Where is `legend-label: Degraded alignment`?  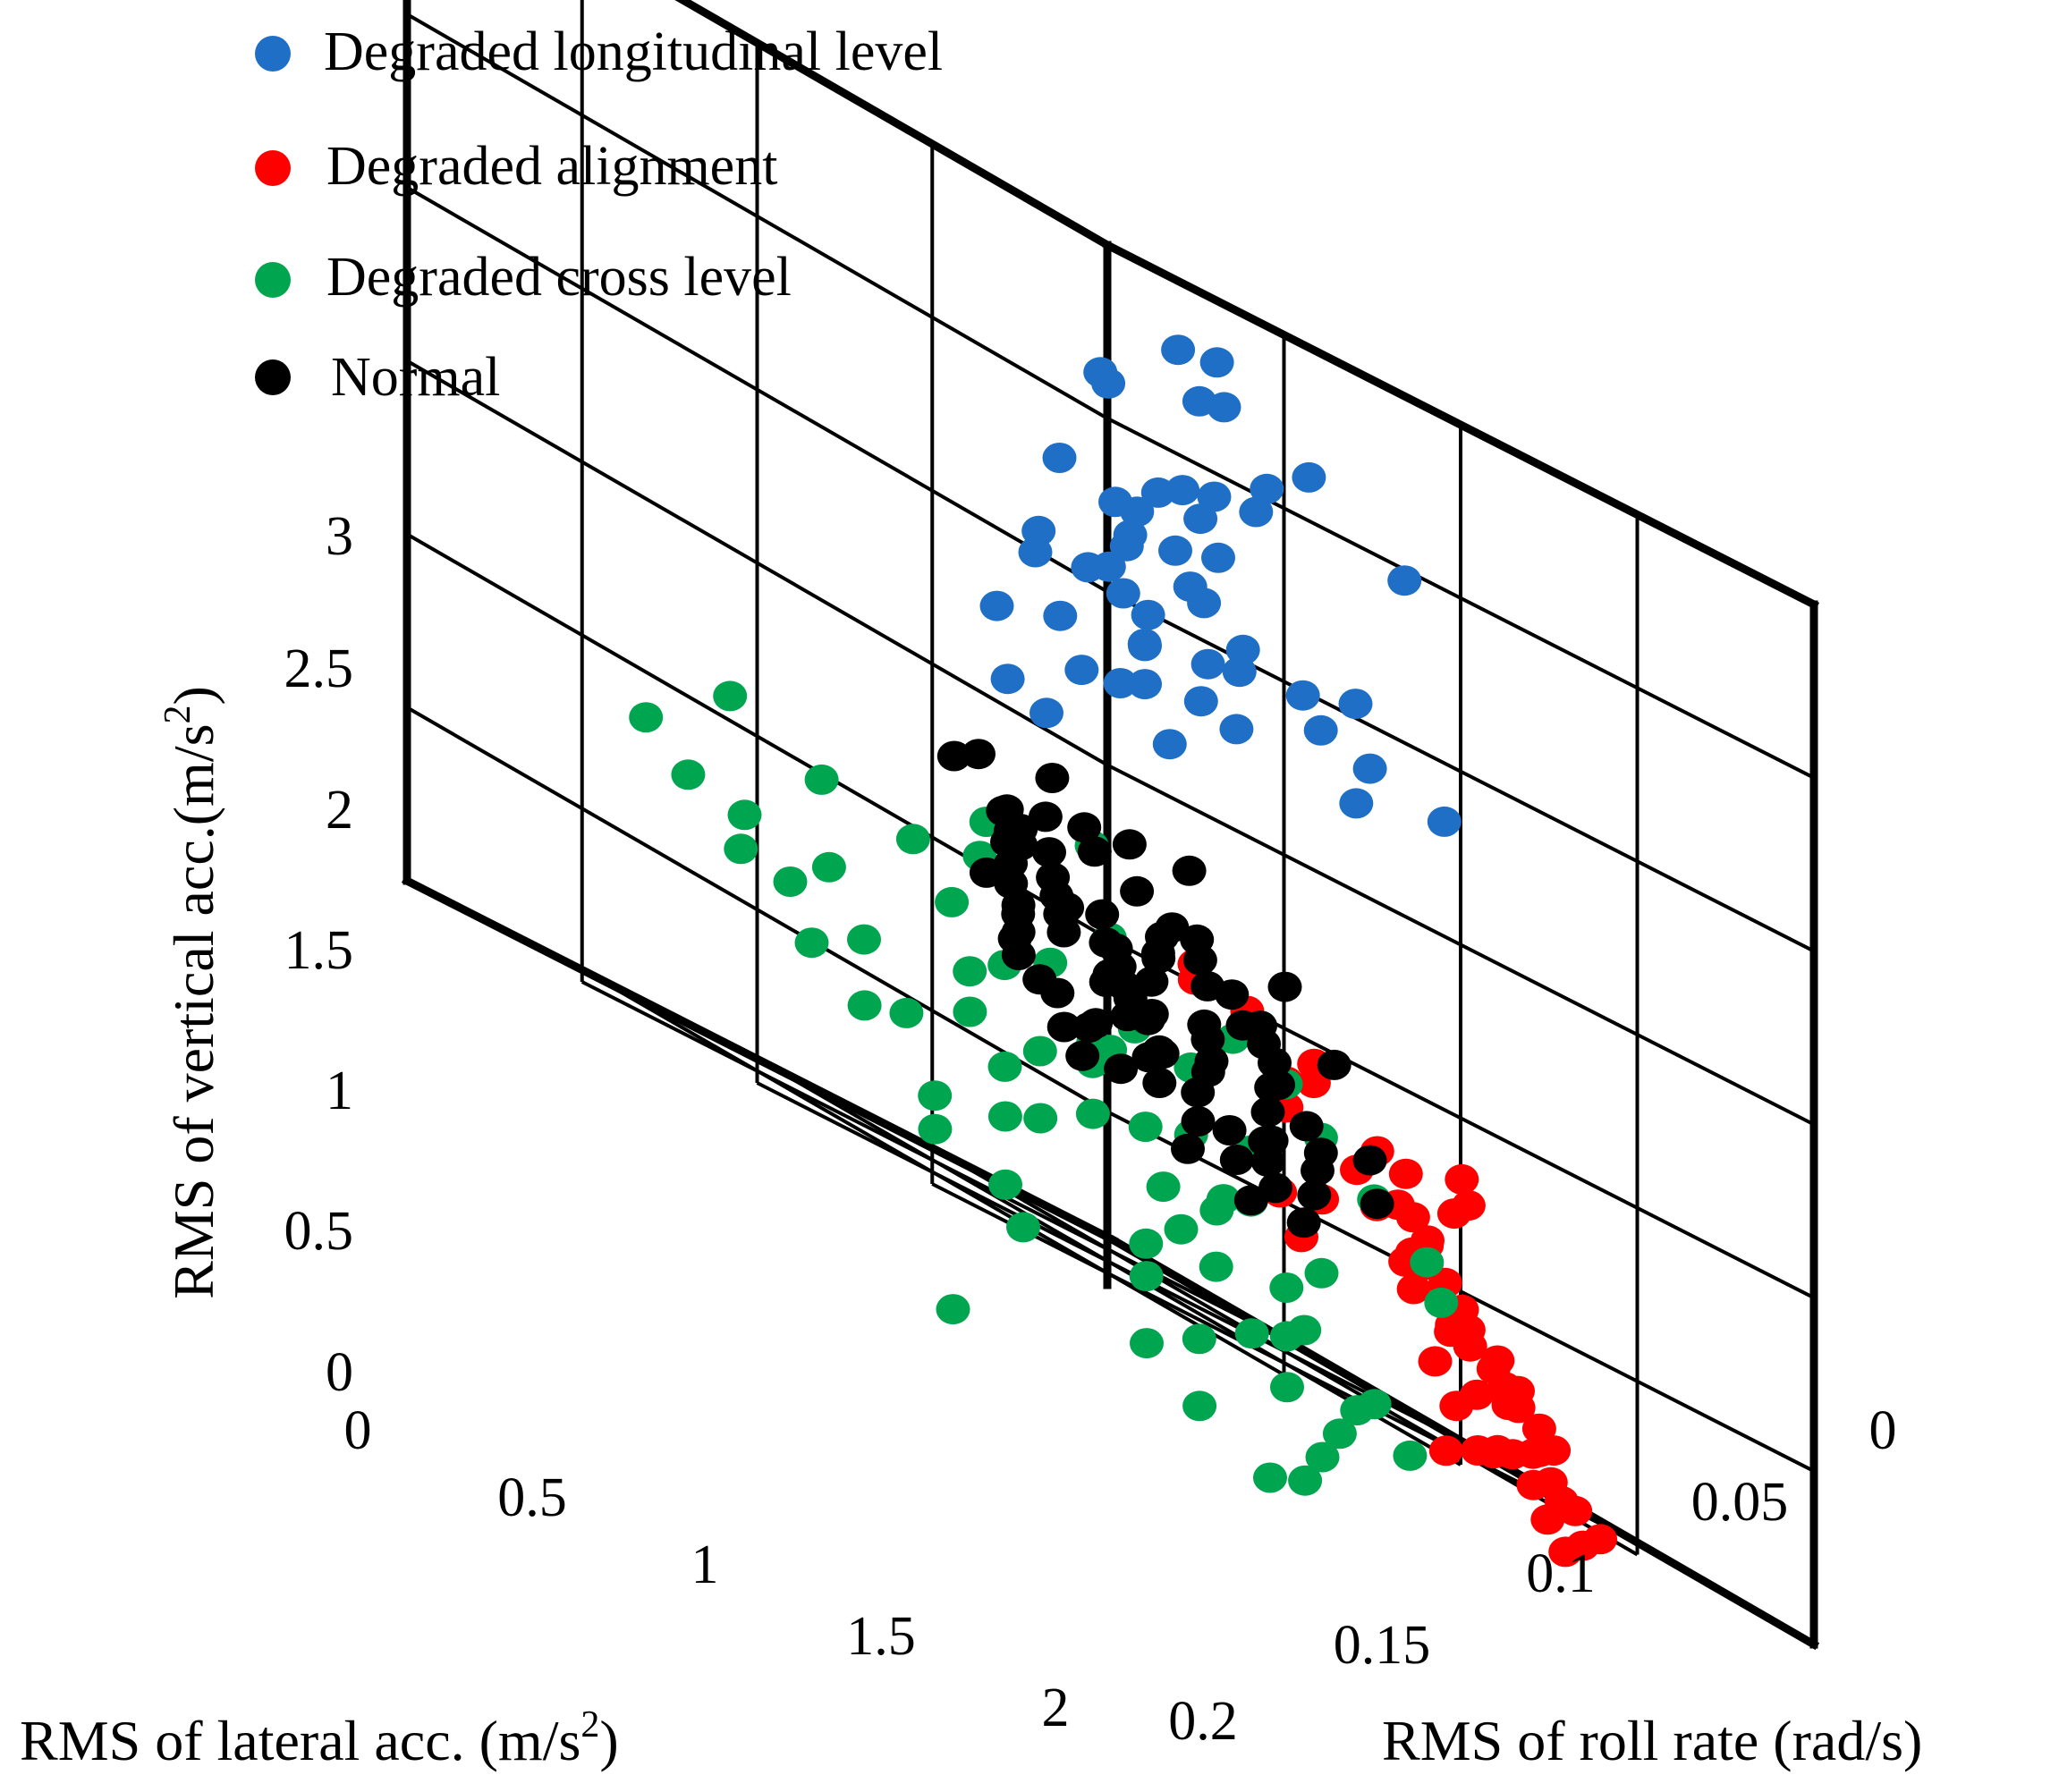 legend-label: Degraded alignment is located at coordinates (551, 166).